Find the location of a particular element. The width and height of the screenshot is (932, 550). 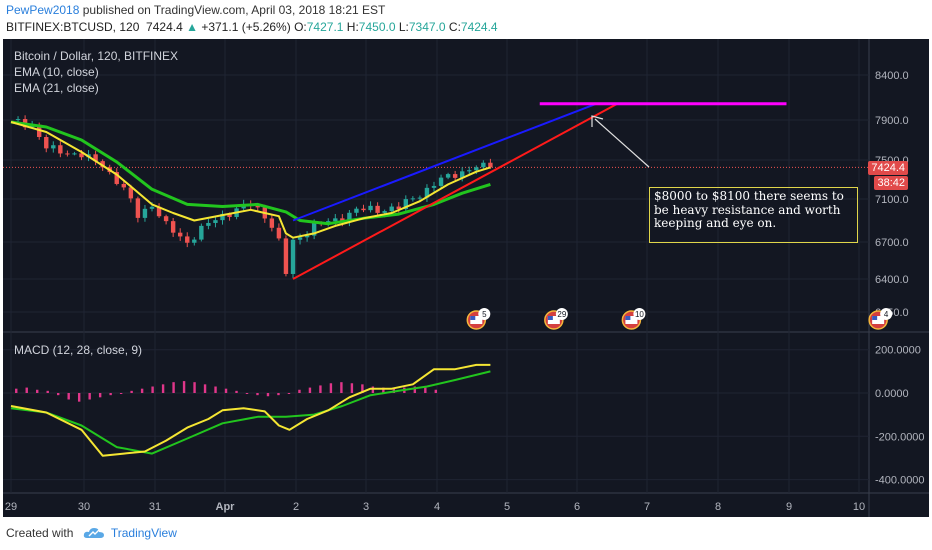

ema21-legend: EMA (21, close) is located at coordinates (56, 88).